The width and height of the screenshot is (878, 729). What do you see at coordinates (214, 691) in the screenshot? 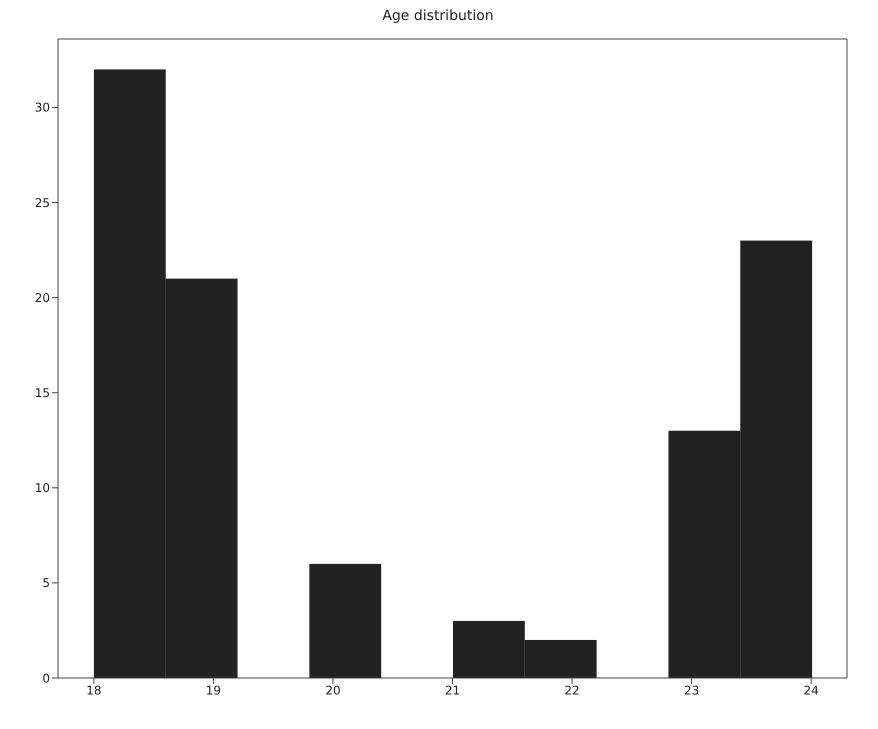
I see `x-tick-label: 19` at bounding box center [214, 691].